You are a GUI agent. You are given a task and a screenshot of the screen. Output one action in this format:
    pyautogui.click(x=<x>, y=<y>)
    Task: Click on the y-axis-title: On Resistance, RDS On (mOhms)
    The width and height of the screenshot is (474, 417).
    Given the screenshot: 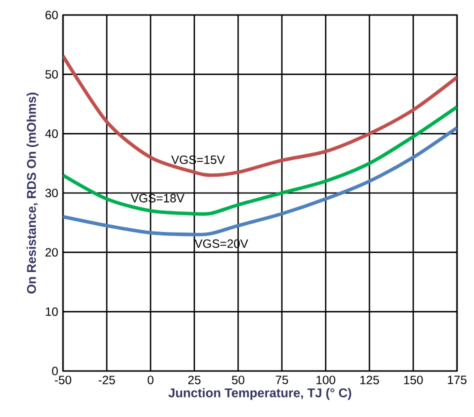 What is the action you would take?
    pyautogui.click(x=32, y=193)
    